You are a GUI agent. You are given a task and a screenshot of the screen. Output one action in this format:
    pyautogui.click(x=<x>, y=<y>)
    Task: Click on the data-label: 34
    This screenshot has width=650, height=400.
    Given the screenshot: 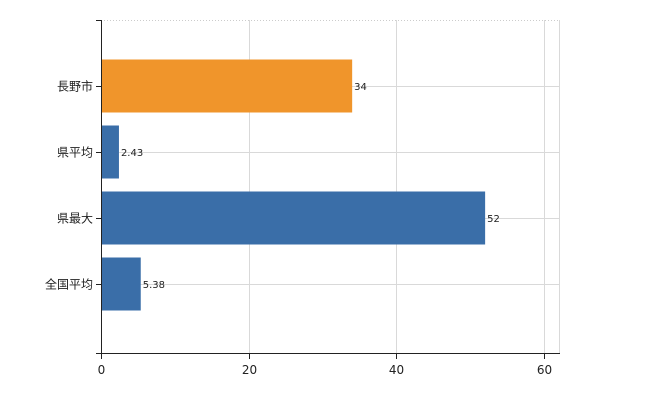 What is the action you would take?
    pyautogui.click(x=360, y=87)
    